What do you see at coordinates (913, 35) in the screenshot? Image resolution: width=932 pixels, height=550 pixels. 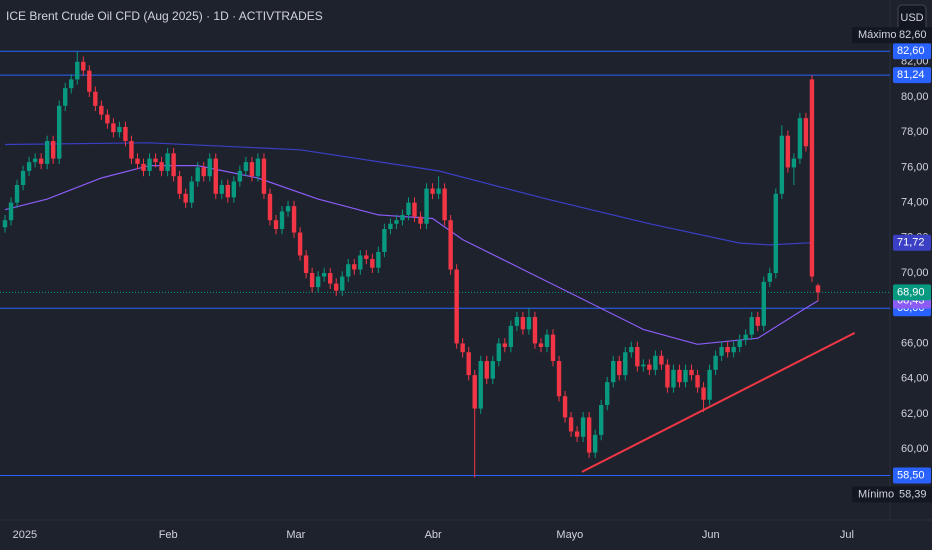 I see `maximum-value: 82,60` at bounding box center [913, 35].